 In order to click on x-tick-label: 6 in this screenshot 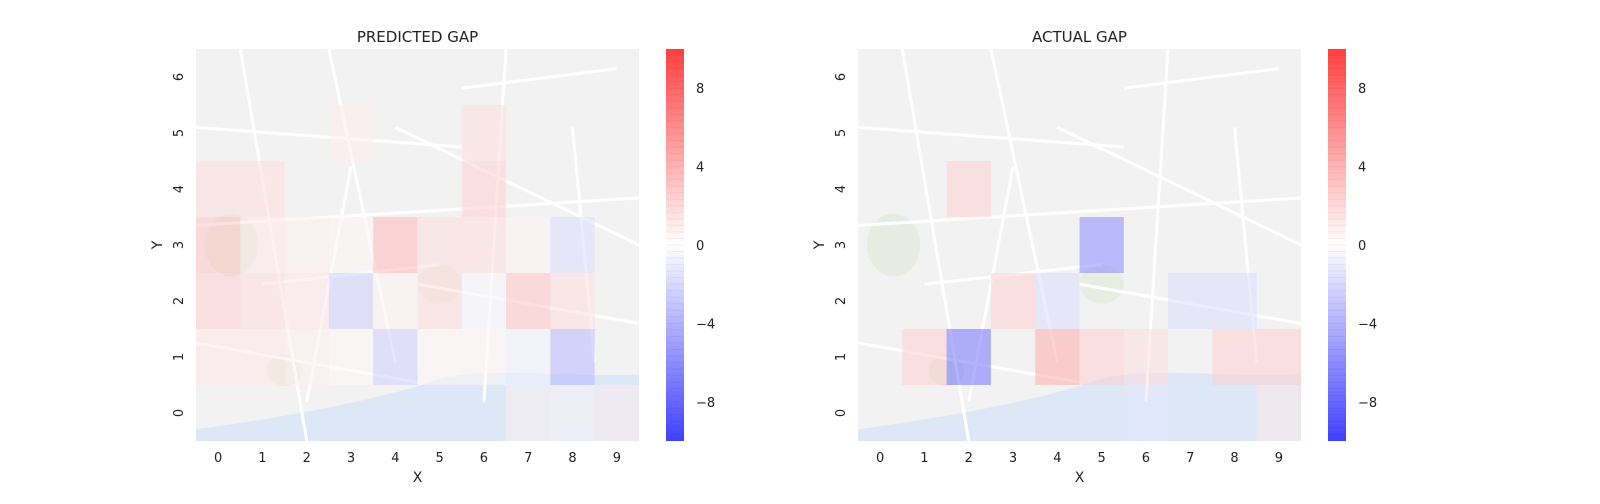, I will do `click(1146, 458)`.